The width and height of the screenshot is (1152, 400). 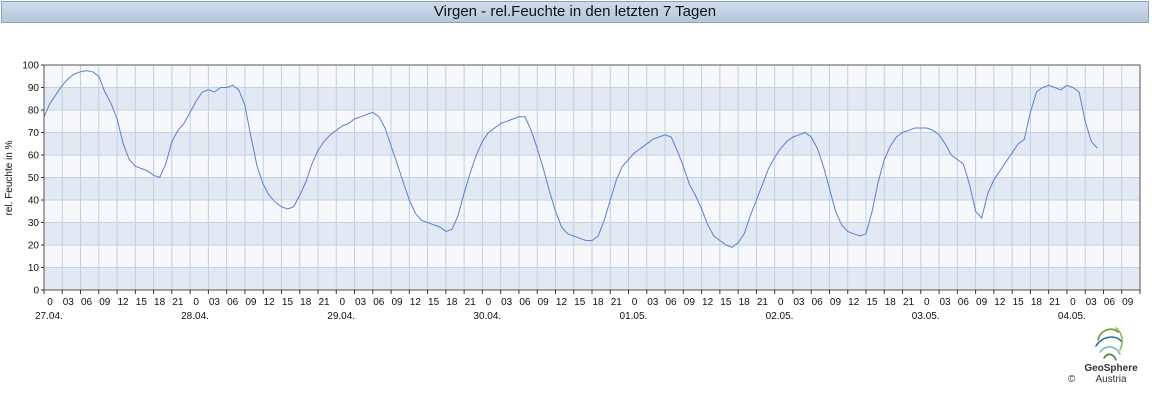 What do you see at coordinates (341, 316) in the screenshot?
I see `x-day-label: 29.04.` at bounding box center [341, 316].